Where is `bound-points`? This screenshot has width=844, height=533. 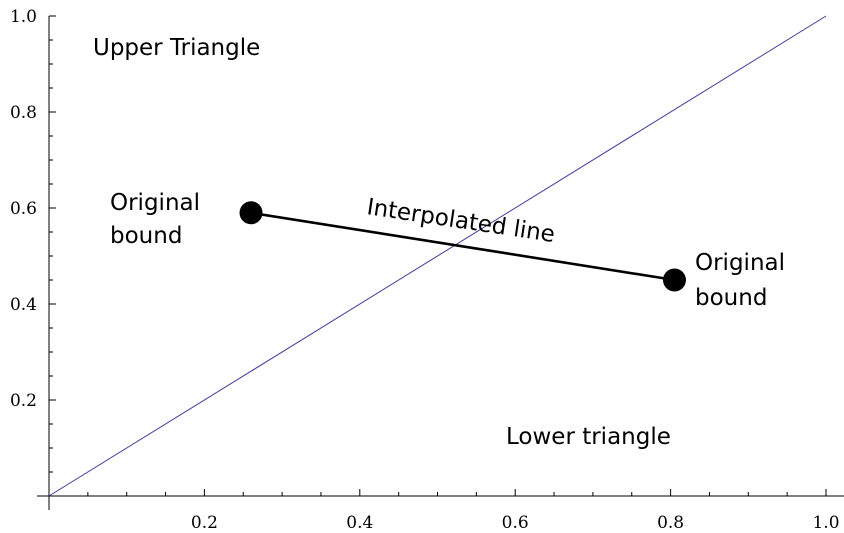
bound-points is located at coordinates (462, 246).